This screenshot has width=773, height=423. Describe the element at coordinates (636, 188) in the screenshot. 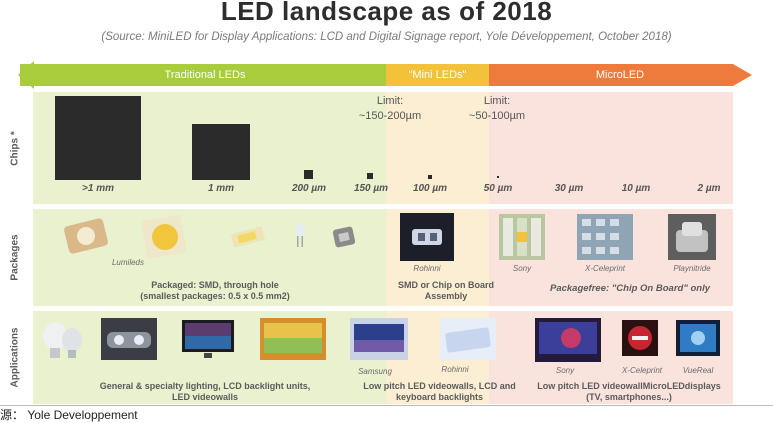

I see `chip-size-label: 10 µm` at that location.